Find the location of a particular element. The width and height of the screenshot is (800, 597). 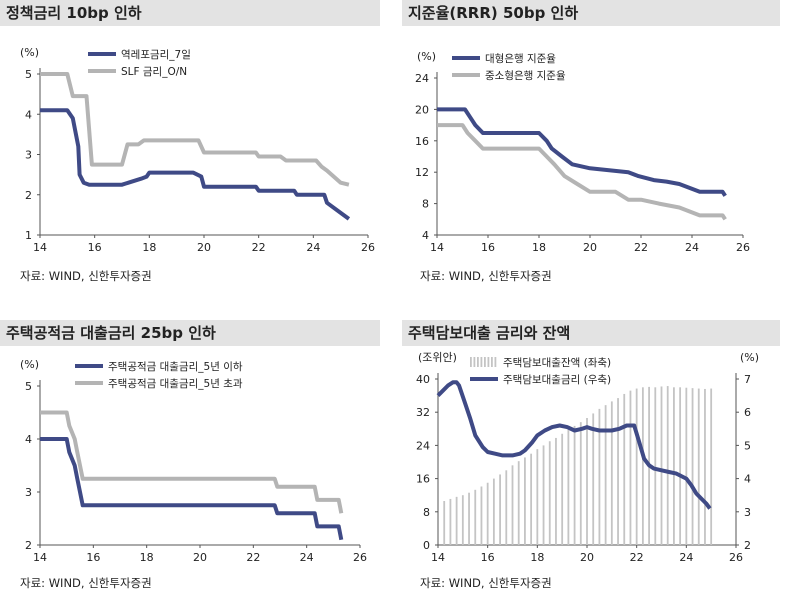

y-tick-label: 20 is located at coordinates (422, 109).